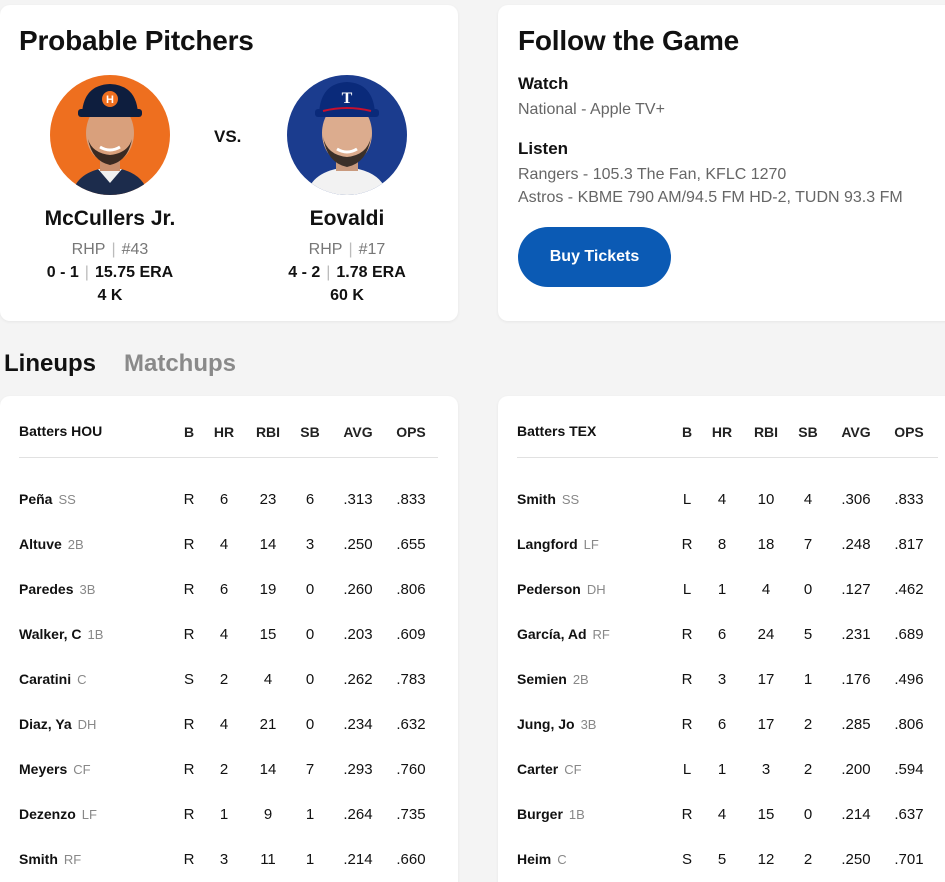 The image size is (945, 882). Describe the element at coordinates (909, 814) in the screenshot. I see `stat-ops: .637` at that location.